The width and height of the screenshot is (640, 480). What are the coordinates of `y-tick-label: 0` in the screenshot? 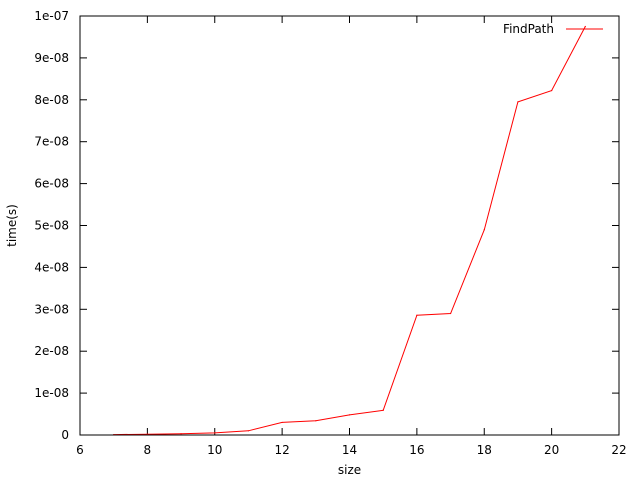 It's located at (65, 435).